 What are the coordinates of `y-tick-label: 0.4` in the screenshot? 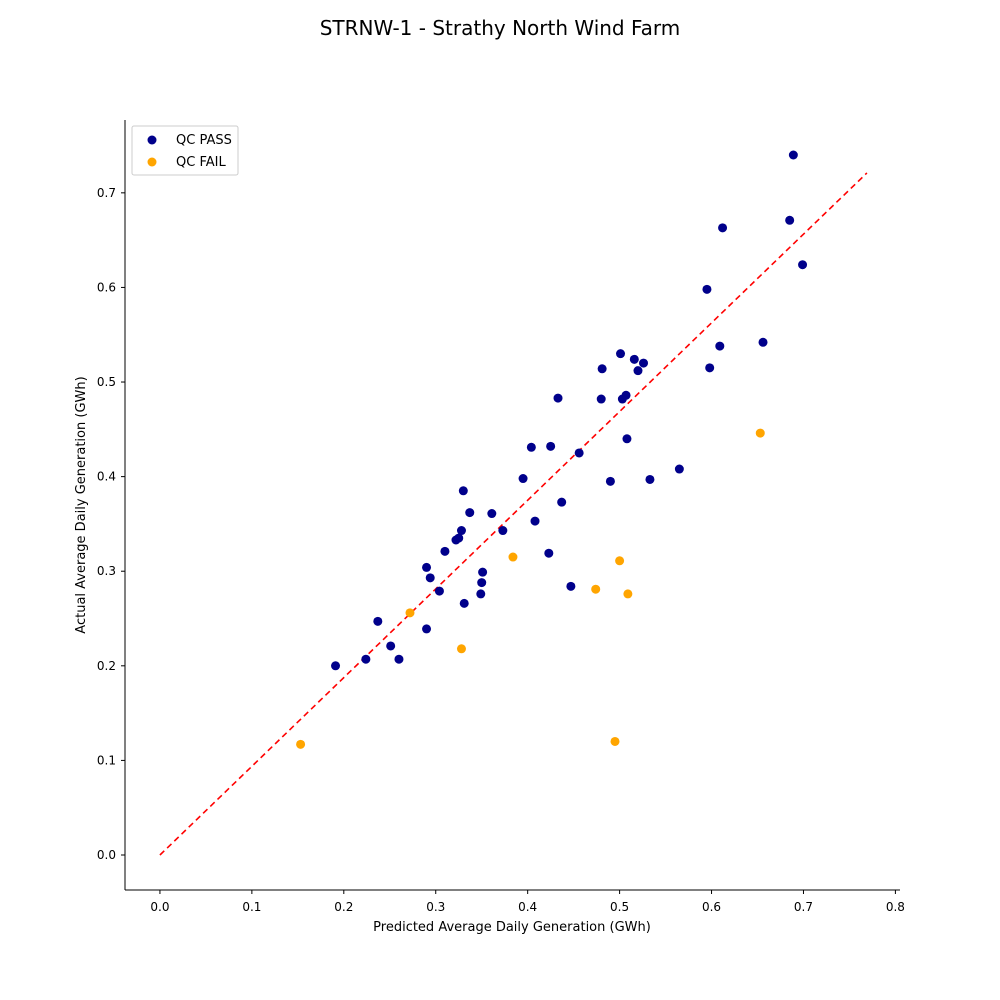 It's located at (106, 477).